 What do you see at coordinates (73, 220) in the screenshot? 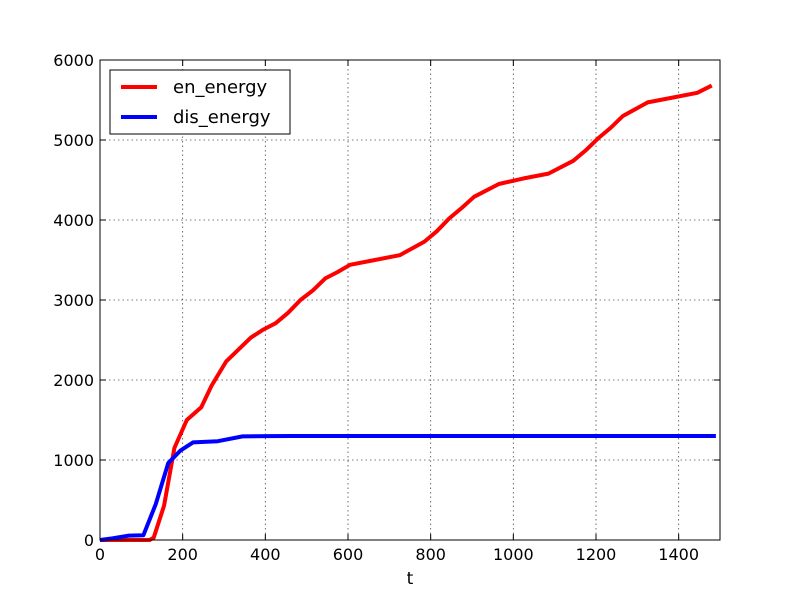
I see `y-tick-label: 4000` at bounding box center [73, 220].